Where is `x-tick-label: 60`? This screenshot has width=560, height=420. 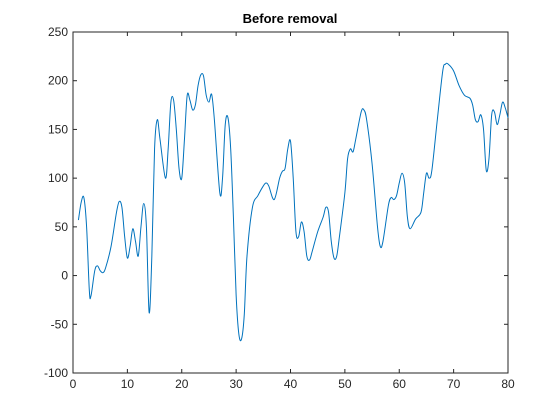 x-tick-label: 60 is located at coordinates (400, 384).